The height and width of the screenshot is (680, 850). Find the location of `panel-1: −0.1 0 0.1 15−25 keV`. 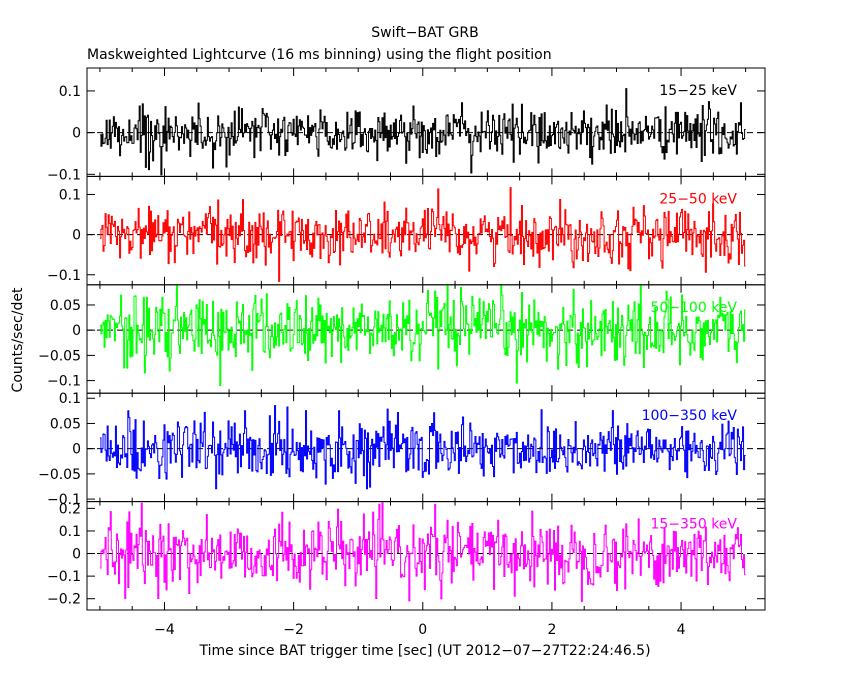

panel-1: −0.1 0 0.1 15−25 keV is located at coordinates (406, 125).